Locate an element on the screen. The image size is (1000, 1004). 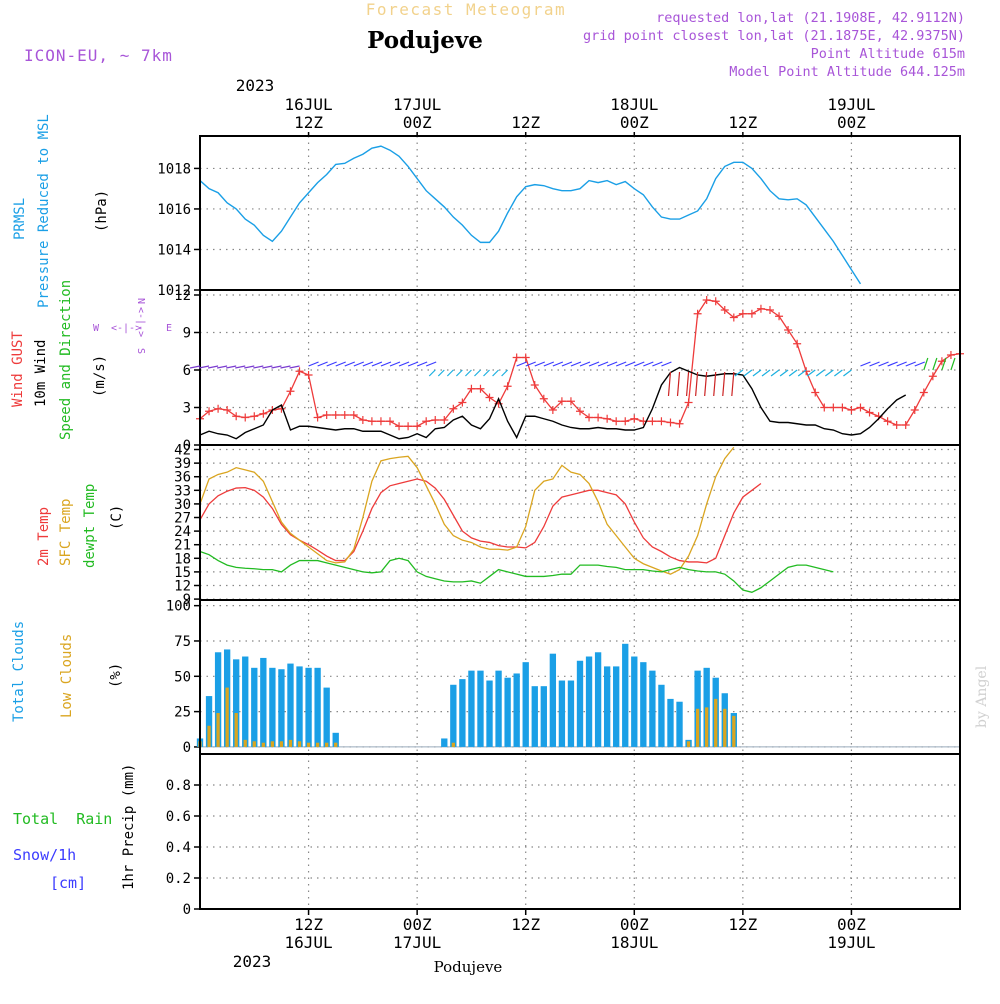
top-date-label: 16JUL is located at coordinates (308, 104).